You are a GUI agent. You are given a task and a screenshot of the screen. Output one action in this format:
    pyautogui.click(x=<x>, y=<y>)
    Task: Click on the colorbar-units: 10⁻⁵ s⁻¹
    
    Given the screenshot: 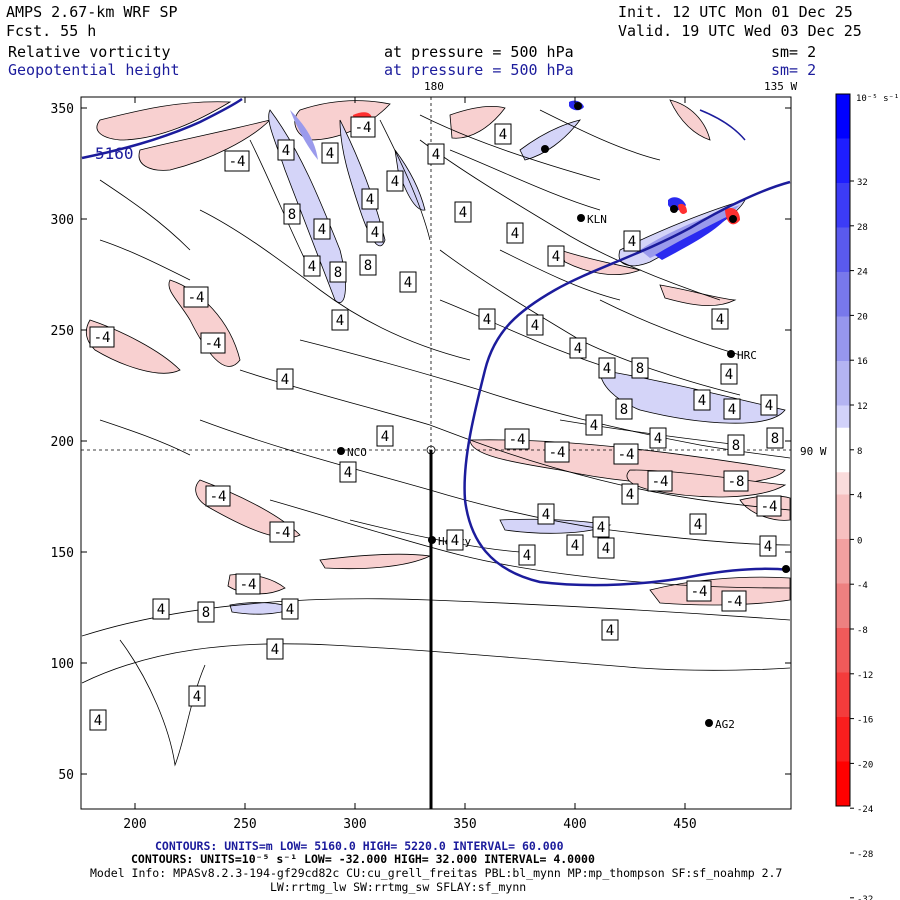 What is the action you would take?
    pyautogui.click(x=877, y=99)
    